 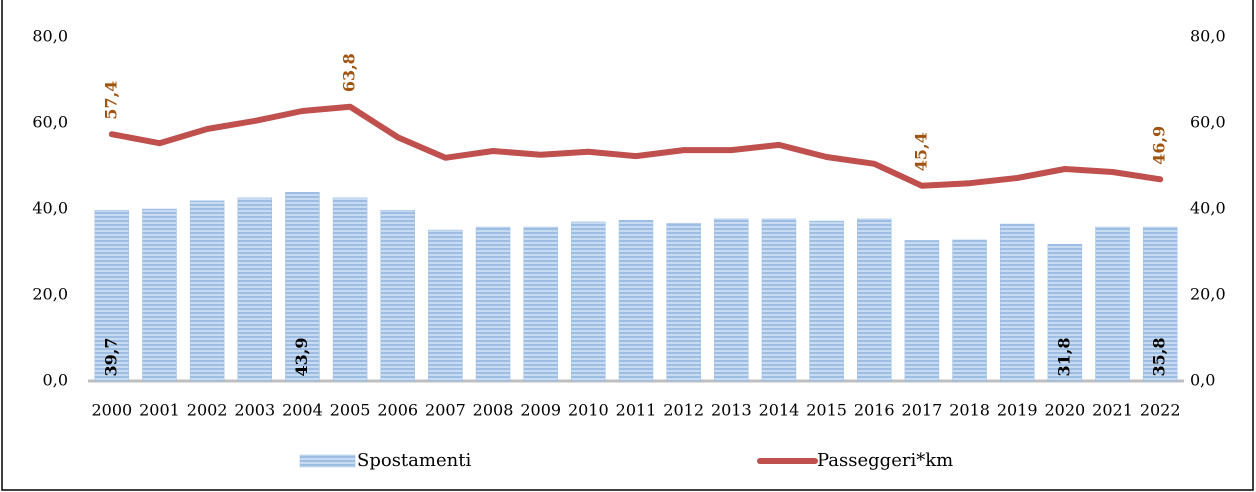 What do you see at coordinates (779, 410) in the screenshot?
I see `x-tick-label: 2014` at bounding box center [779, 410].